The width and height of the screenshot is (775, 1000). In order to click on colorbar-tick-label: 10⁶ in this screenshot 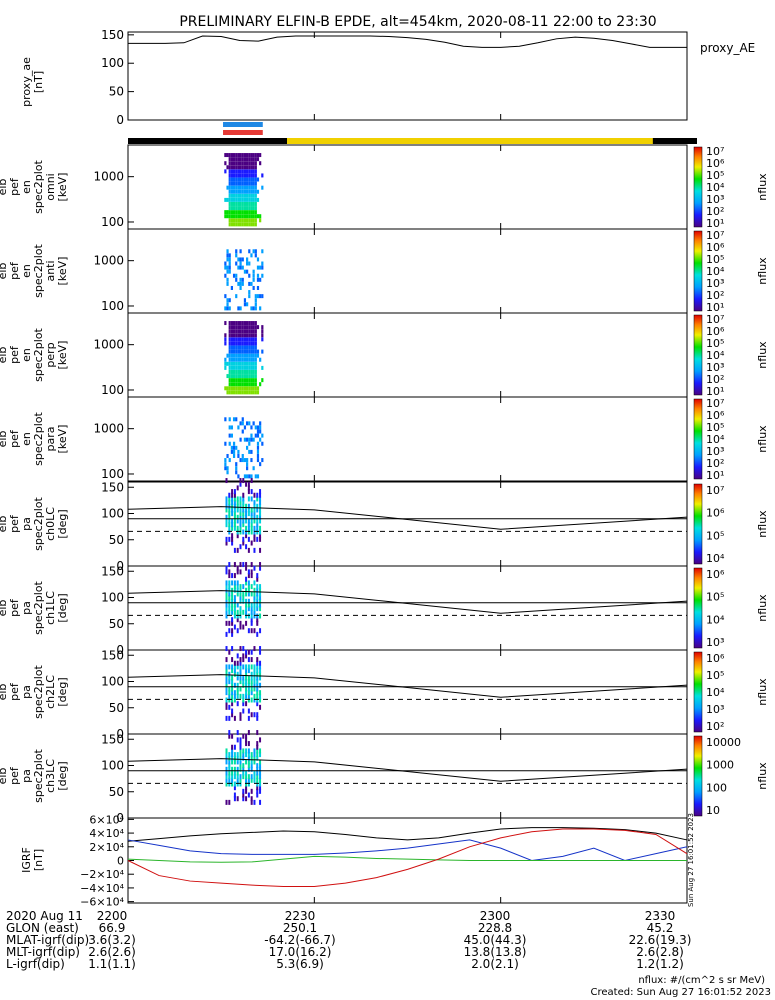, I will do `click(715, 331)`.